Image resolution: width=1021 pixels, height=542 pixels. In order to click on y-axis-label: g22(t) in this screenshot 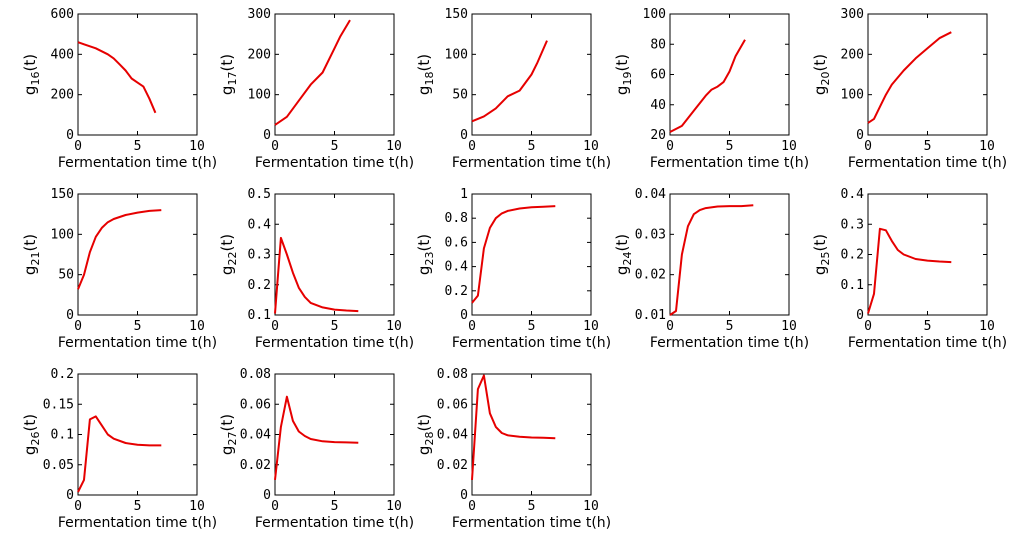, I will do `click(228, 254)`.